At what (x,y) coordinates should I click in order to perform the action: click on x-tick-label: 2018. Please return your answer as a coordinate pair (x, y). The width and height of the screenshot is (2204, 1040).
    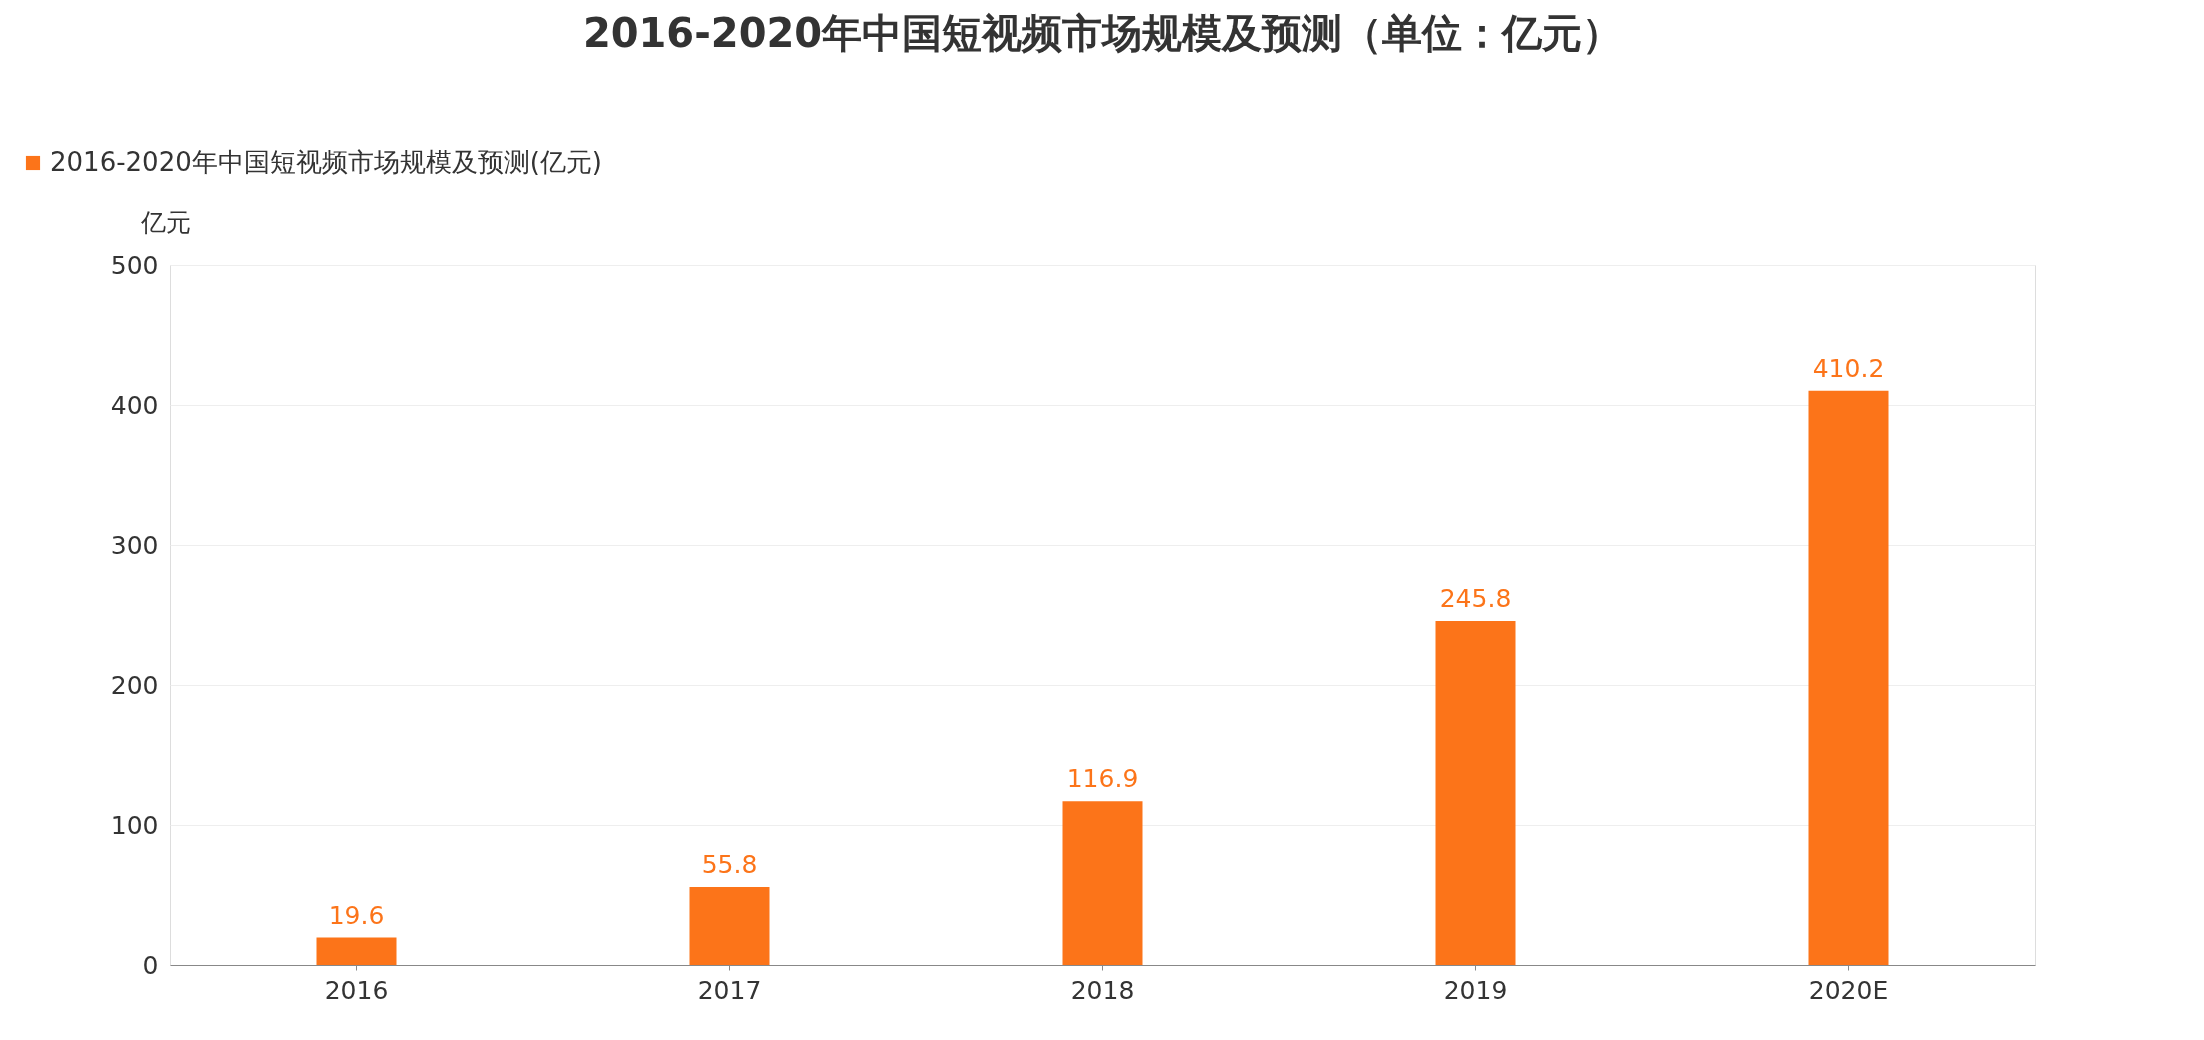
    Looking at the image, I should click on (1102, 990).